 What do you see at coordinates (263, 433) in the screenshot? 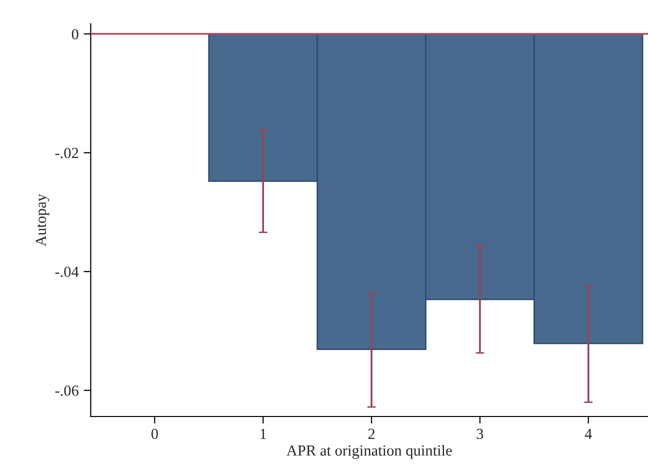
I see `x-tick-label: 1` at bounding box center [263, 433].